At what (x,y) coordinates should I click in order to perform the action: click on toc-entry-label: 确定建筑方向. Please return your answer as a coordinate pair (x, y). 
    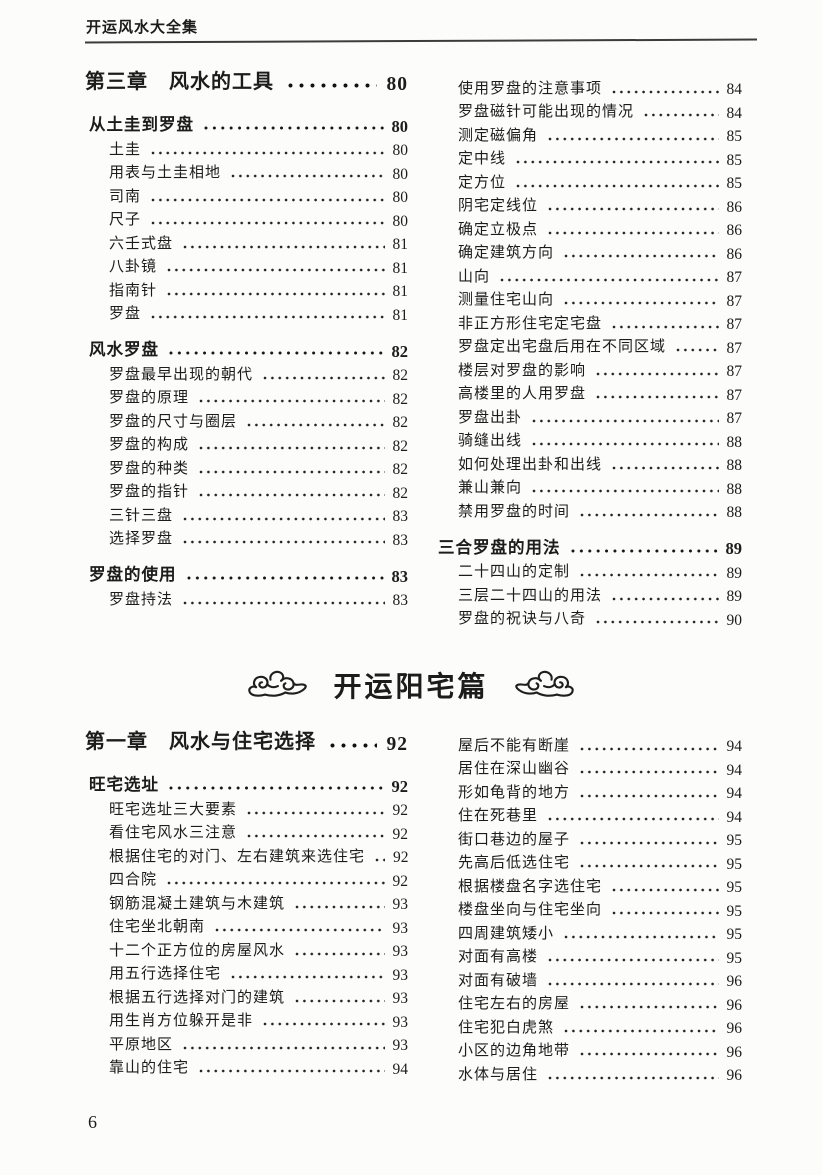
    Looking at the image, I should click on (506, 253).